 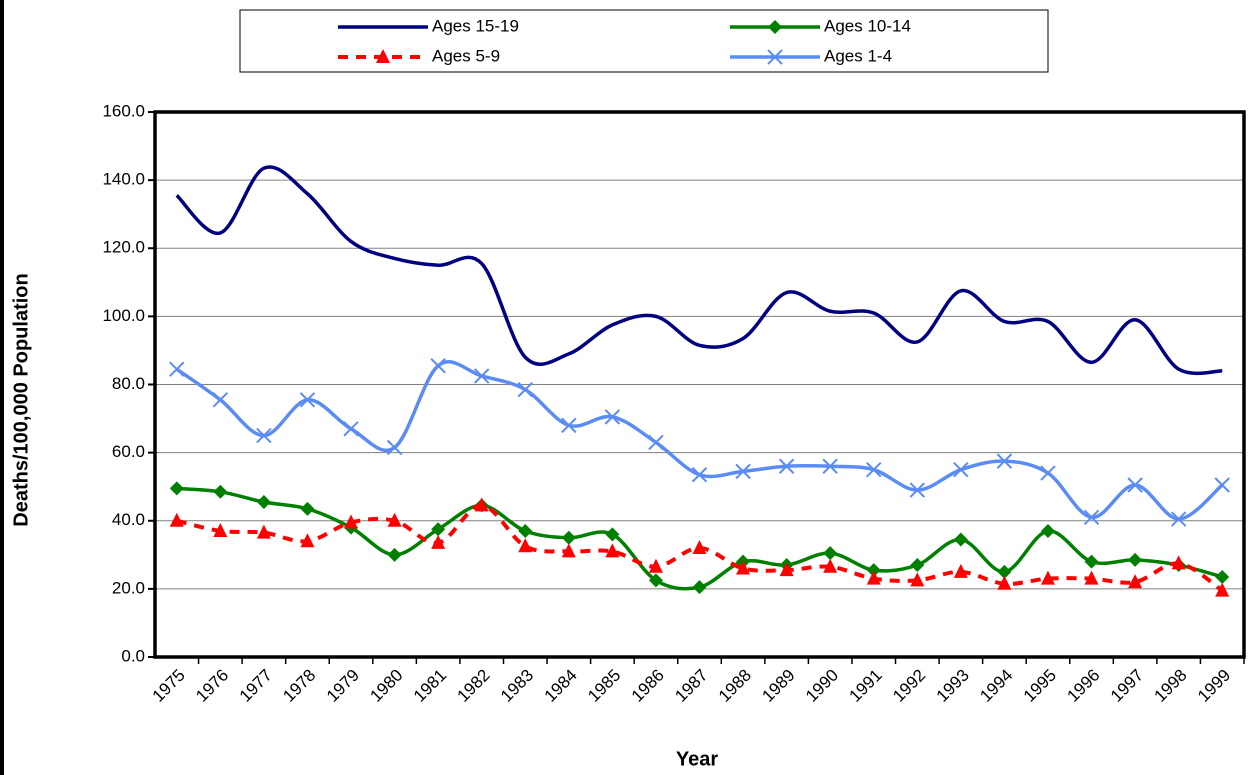 What do you see at coordinates (128, 383) in the screenshot?
I see `y-tick-label: 80.0` at bounding box center [128, 383].